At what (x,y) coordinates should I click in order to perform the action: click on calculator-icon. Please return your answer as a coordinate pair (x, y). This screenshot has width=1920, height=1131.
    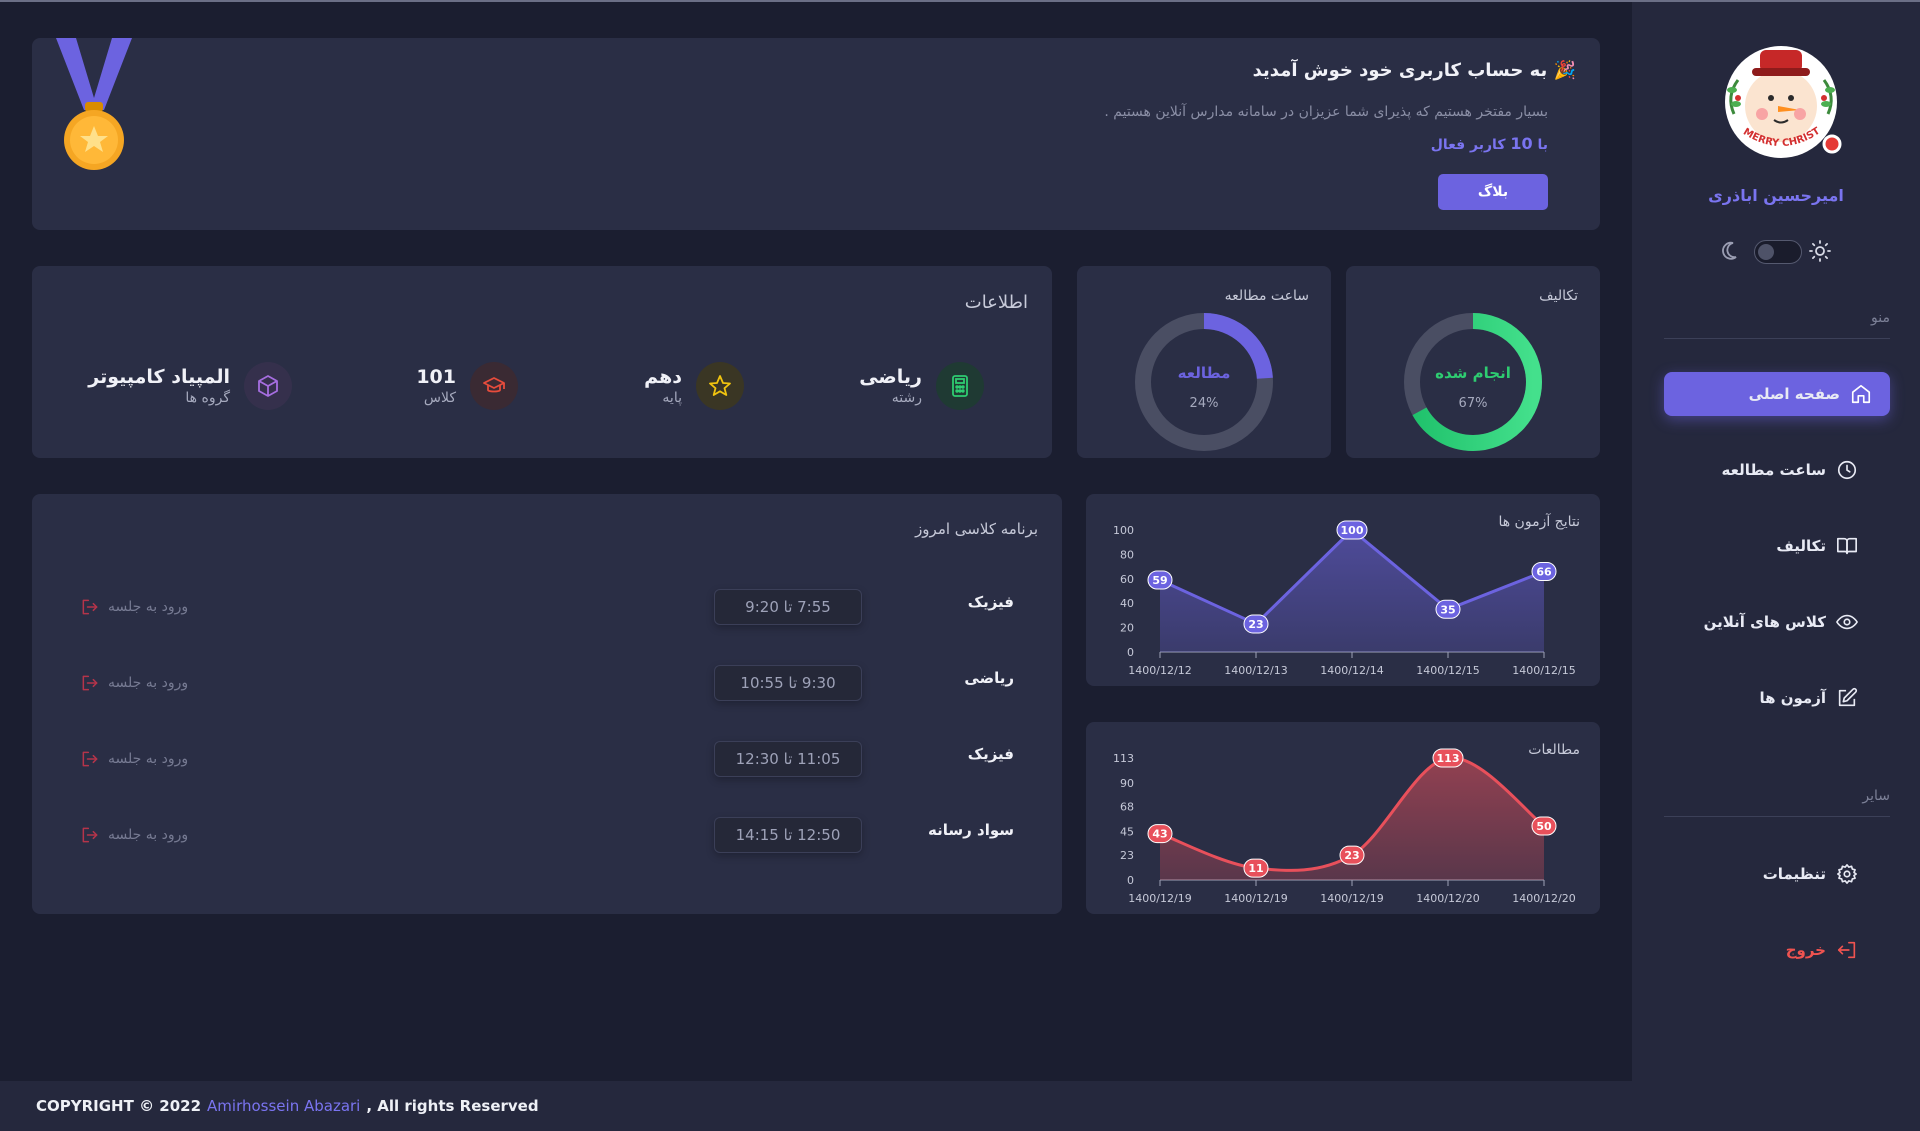
    Looking at the image, I should click on (960, 386).